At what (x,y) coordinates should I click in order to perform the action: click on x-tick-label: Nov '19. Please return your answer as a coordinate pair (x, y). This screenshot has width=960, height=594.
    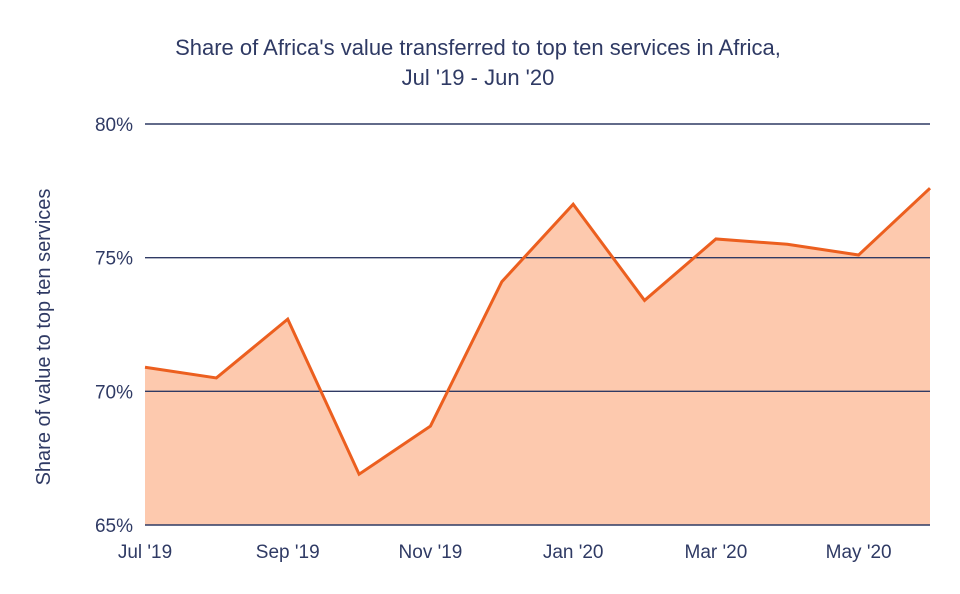
    Looking at the image, I should click on (431, 552).